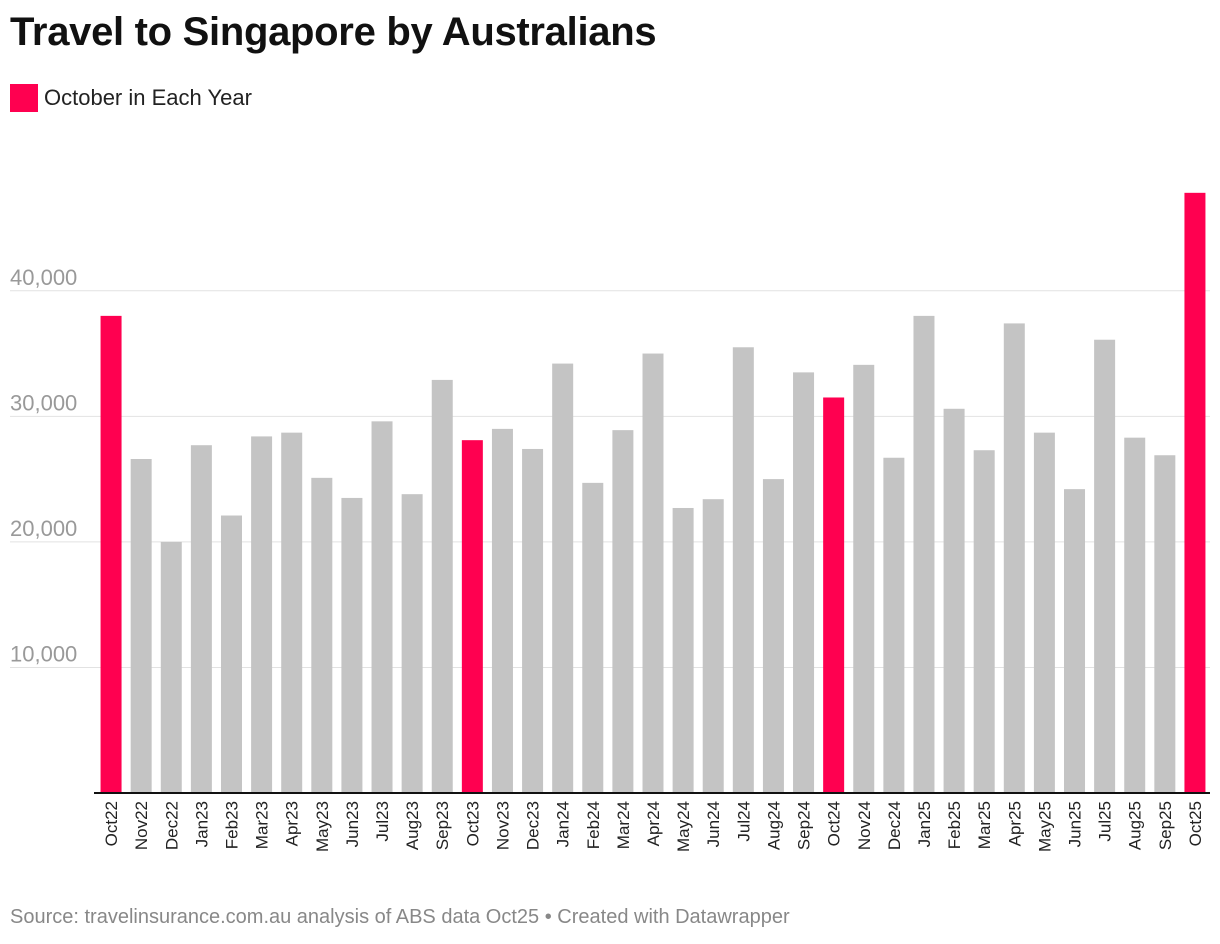 The height and width of the screenshot is (944, 1220). Describe the element at coordinates (111, 554) in the screenshot. I see `bar-oct22` at that location.